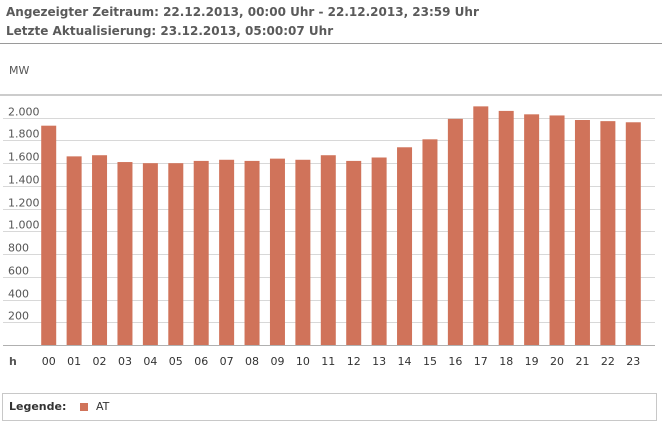  What do you see at coordinates (331, 43) in the screenshot?
I see `header-separator` at bounding box center [331, 43].